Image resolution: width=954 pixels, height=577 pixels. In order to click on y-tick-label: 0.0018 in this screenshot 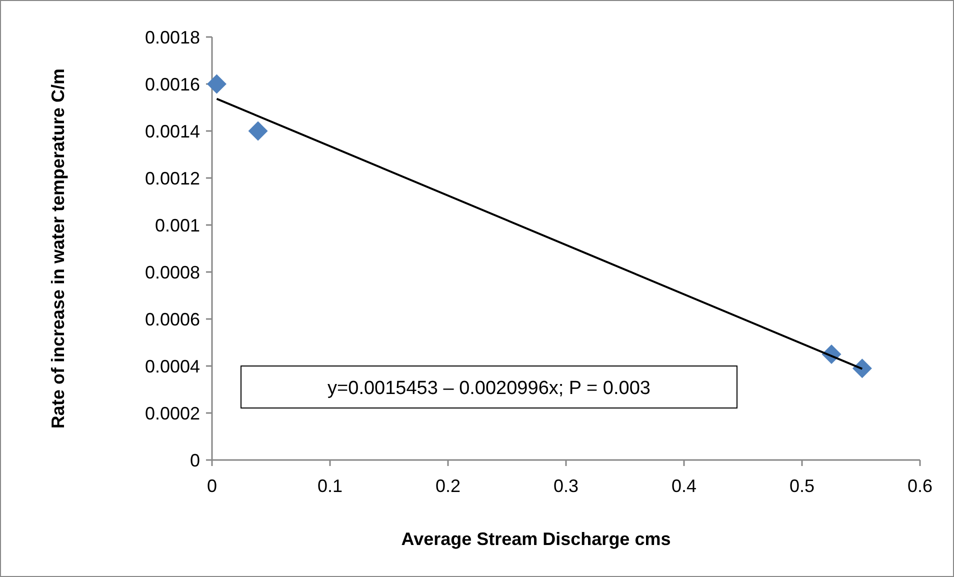, I will do `click(172, 37)`.